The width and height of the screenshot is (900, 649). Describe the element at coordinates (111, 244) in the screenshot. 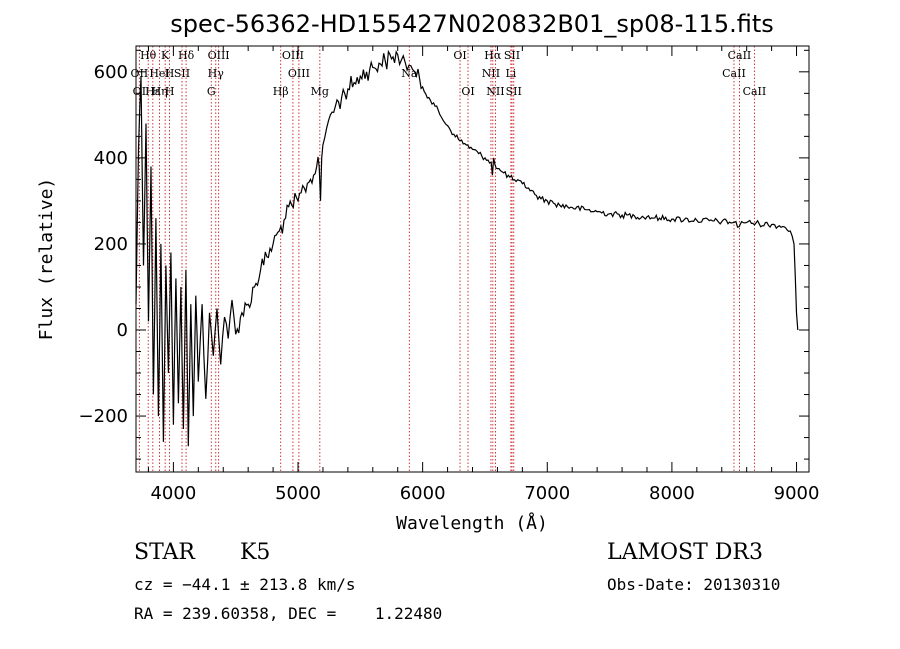

I see `y-tick-label: 200` at that location.